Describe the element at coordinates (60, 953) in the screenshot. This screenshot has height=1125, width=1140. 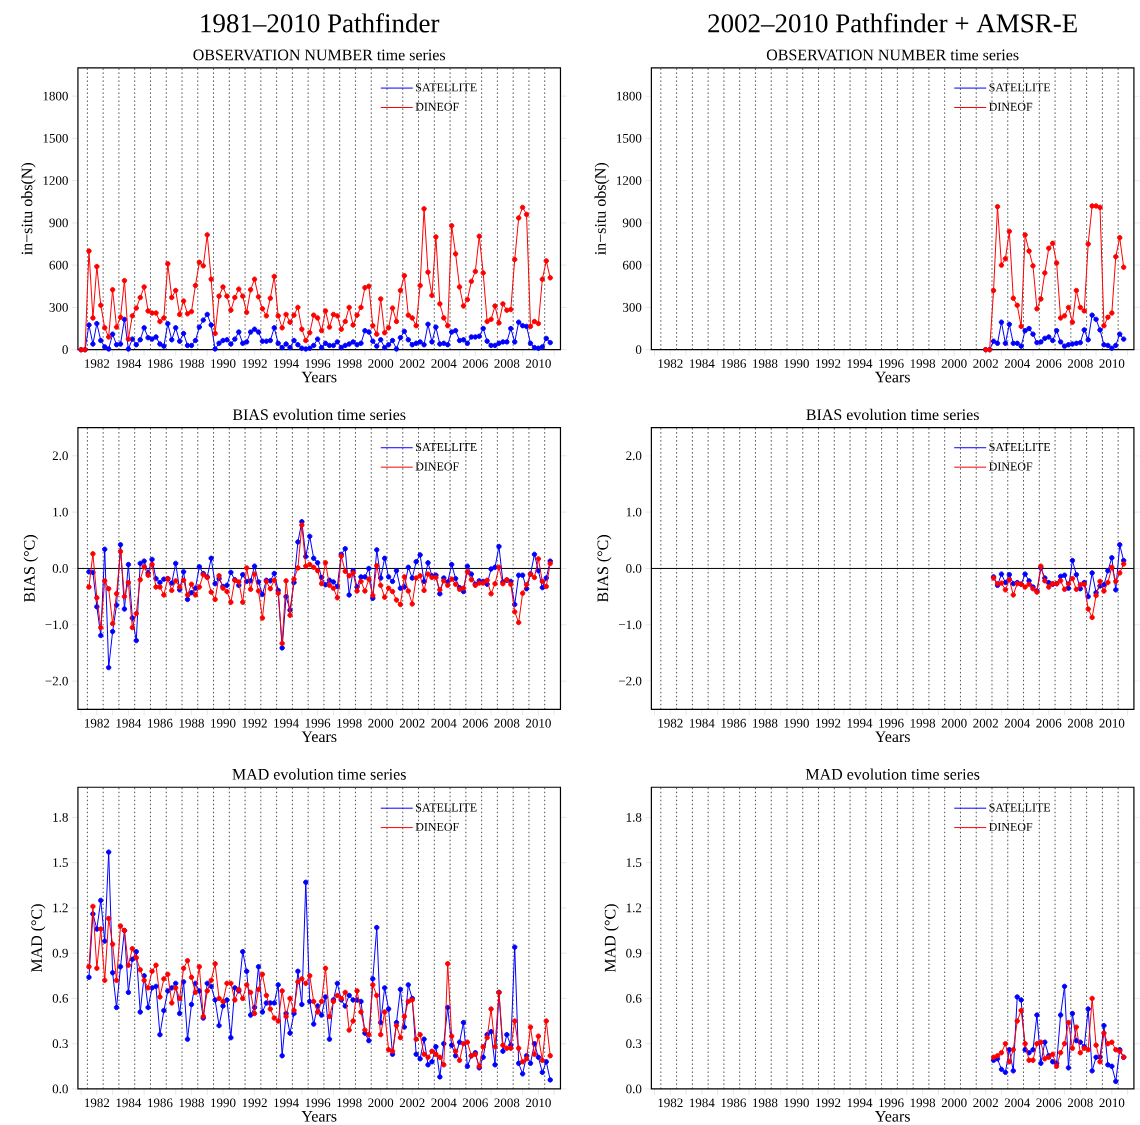
I see `y-tick-label: 0.9` at that location.